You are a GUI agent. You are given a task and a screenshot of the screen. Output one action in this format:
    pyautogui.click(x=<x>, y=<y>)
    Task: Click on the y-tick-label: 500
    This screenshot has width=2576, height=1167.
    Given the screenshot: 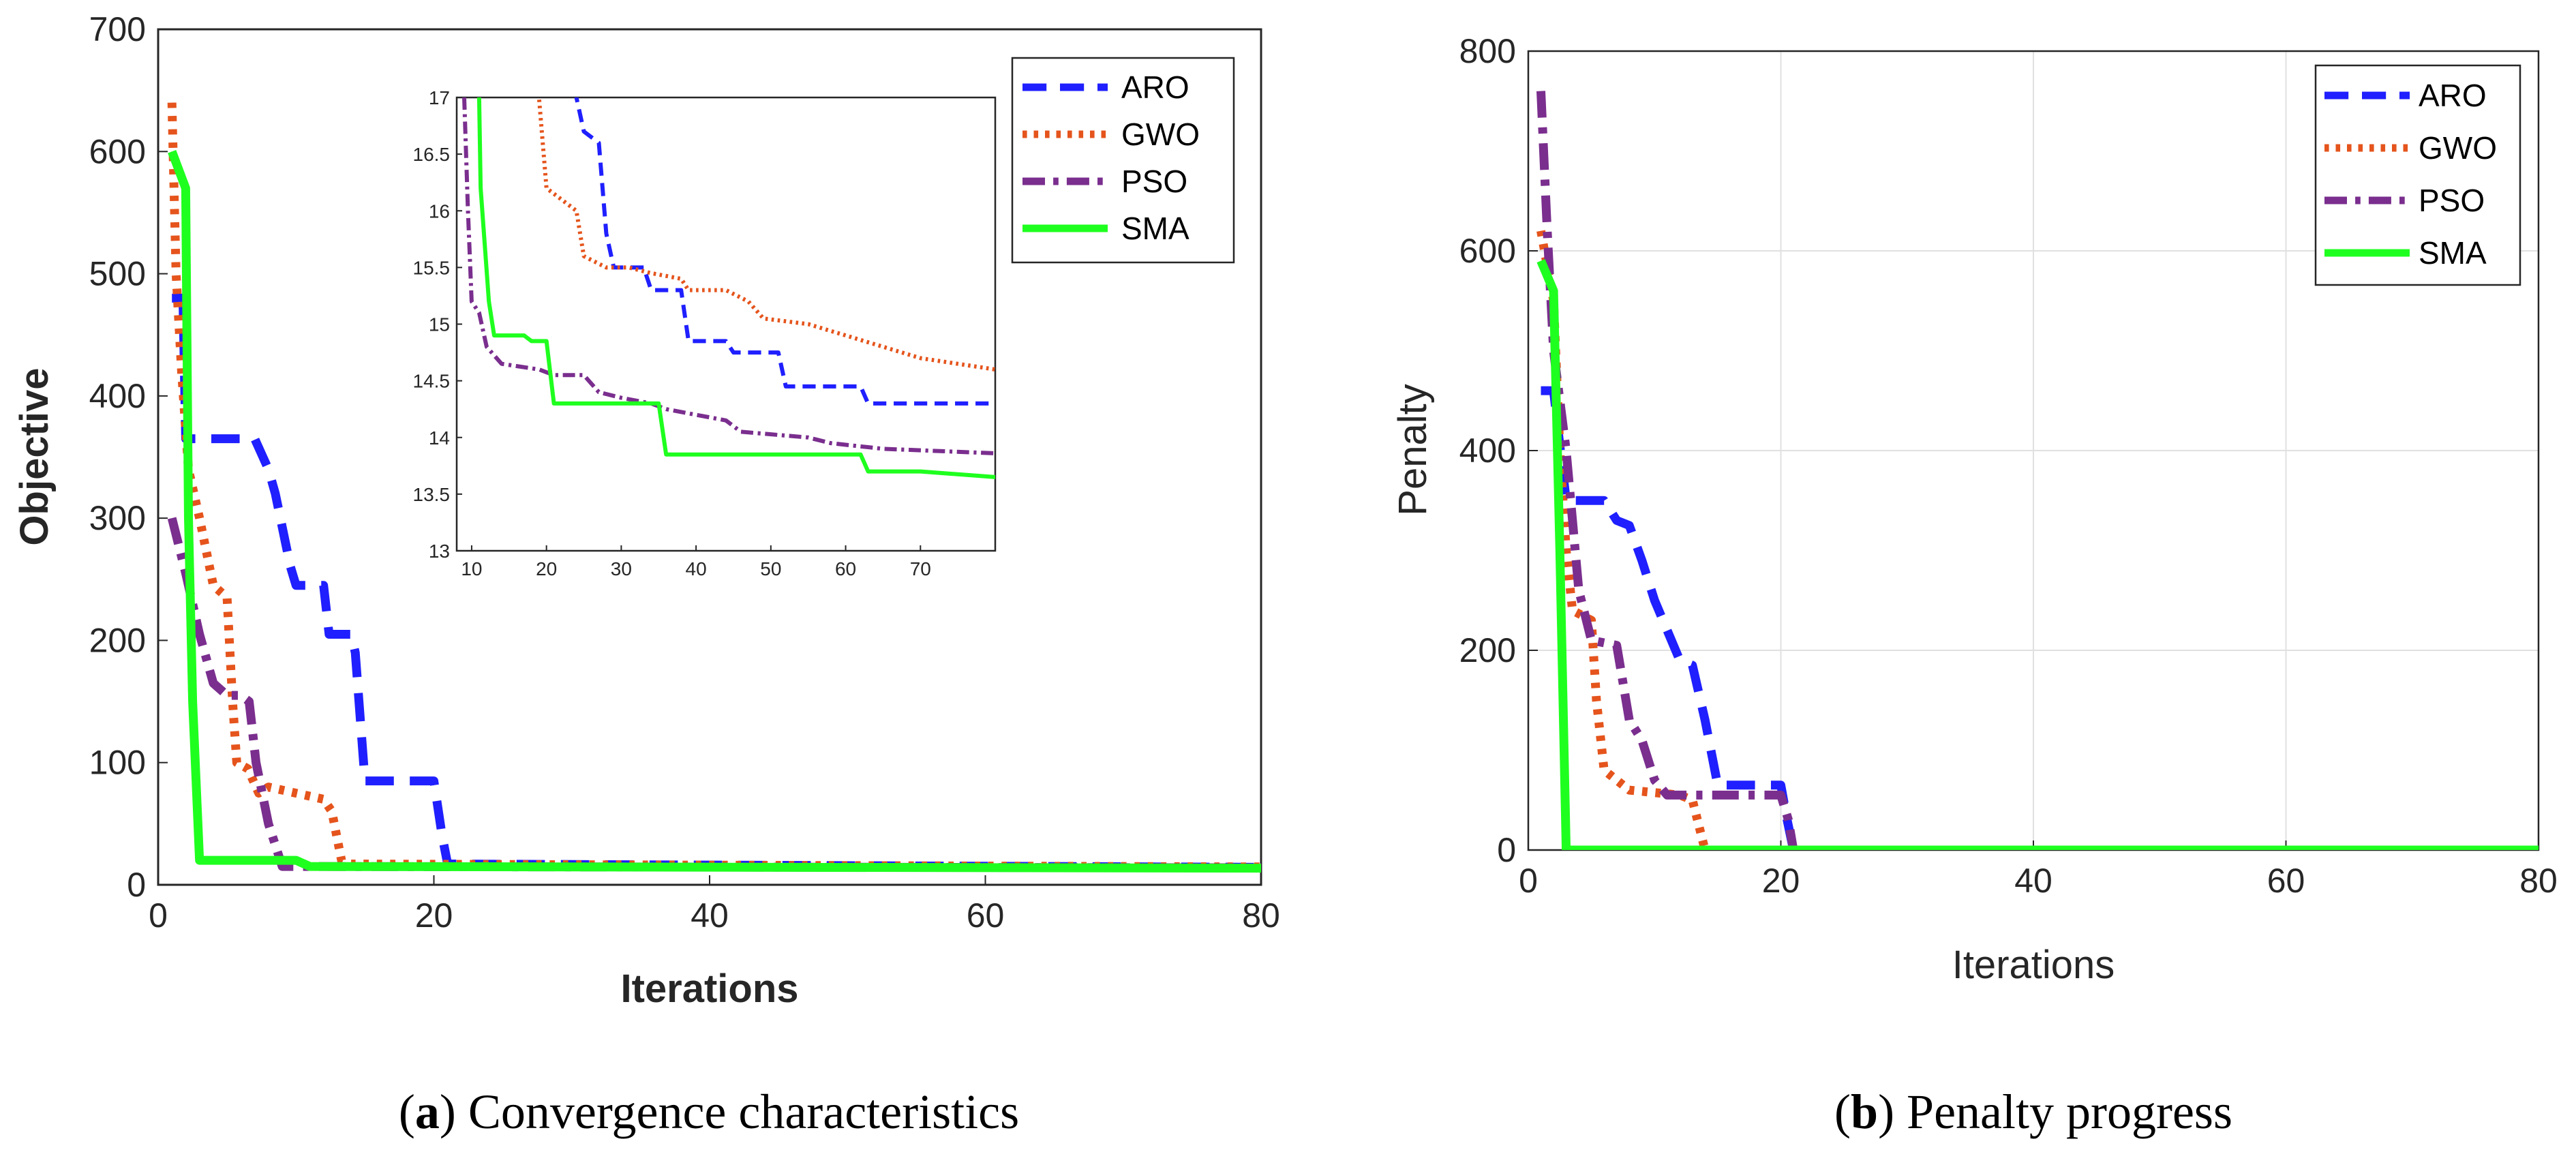 What is the action you would take?
    pyautogui.click(x=117, y=274)
    